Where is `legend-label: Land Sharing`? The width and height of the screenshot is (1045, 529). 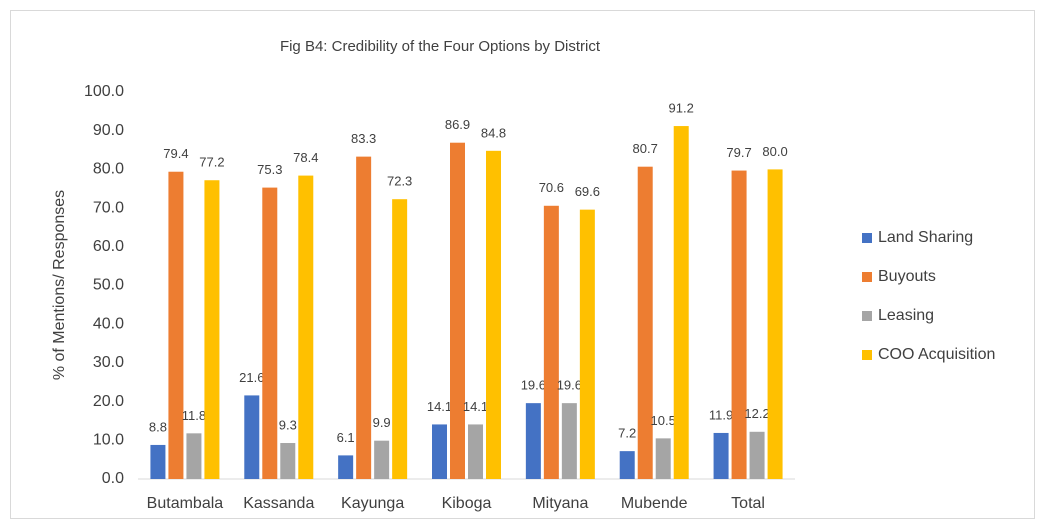 legend-label: Land Sharing is located at coordinates (925, 237).